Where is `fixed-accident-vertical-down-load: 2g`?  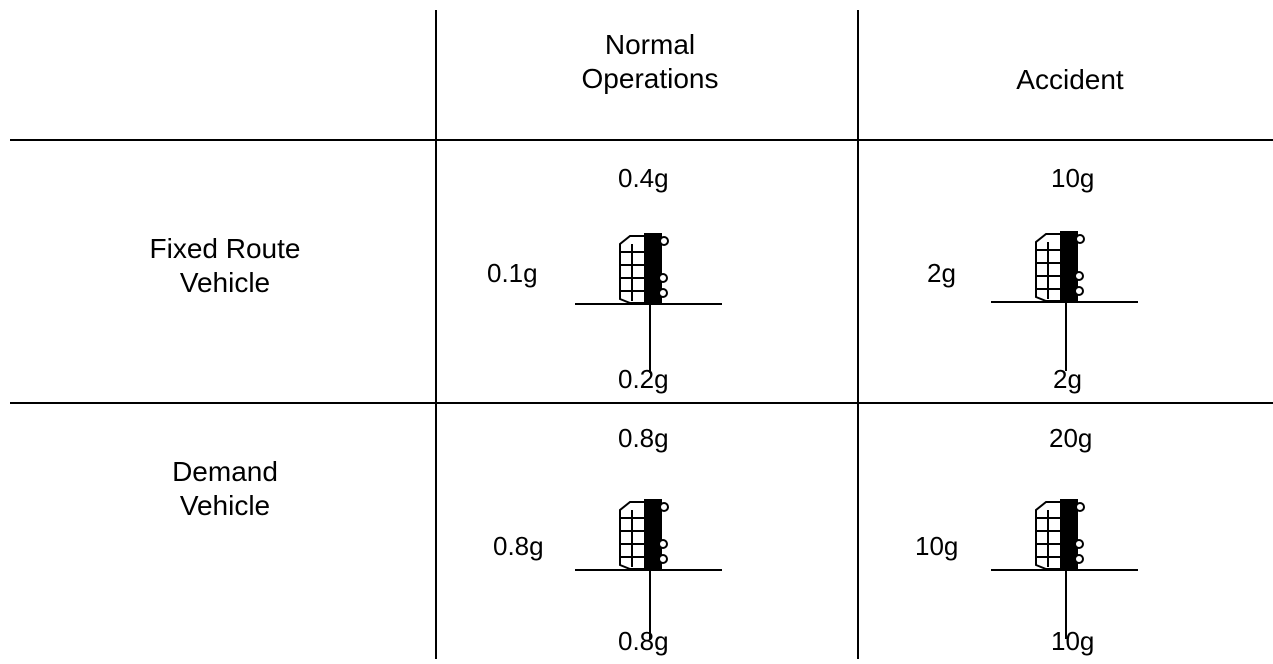
fixed-accident-vertical-down-load: 2g is located at coordinates (1067, 379).